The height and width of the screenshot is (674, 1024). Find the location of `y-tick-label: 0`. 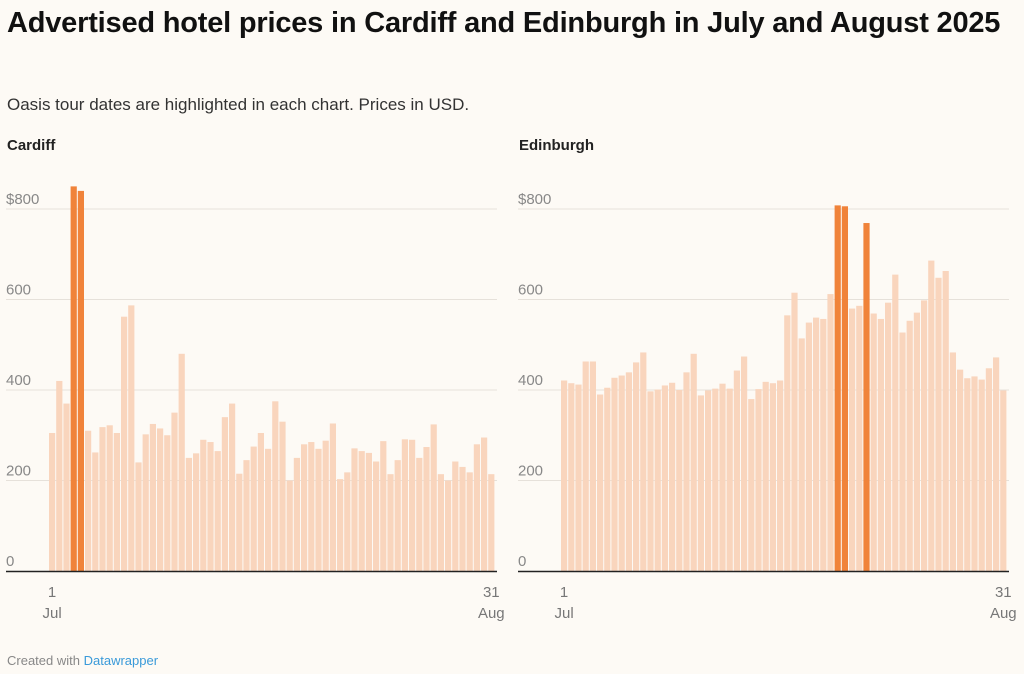

y-tick-label: 0 is located at coordinates (522, 561).